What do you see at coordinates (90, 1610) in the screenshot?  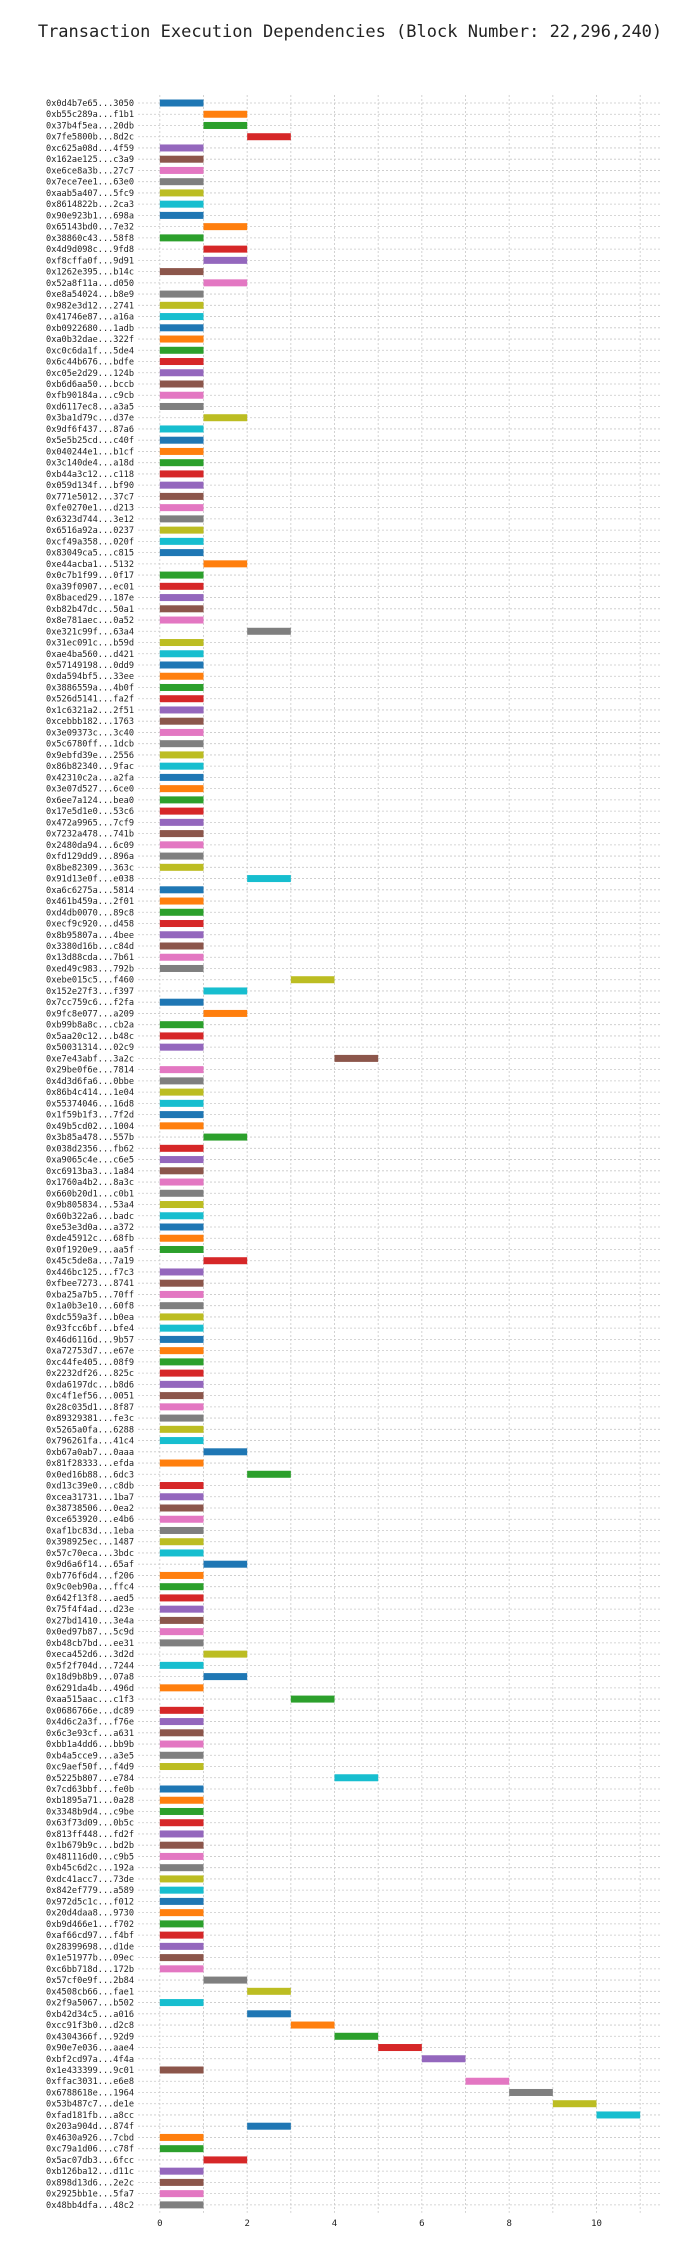 I see `y-tick-label: 0x75f4f4ad...d23e` at bounding box center [90, 1610].